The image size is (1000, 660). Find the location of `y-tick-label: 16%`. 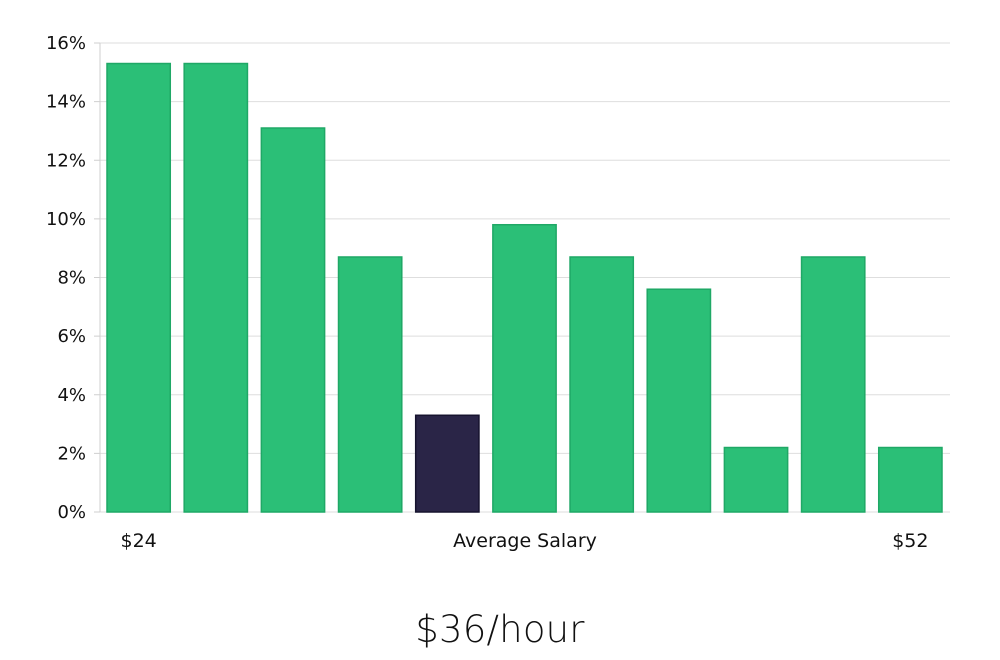

y-tick-label: 16% is located at coordinates (66, 43).